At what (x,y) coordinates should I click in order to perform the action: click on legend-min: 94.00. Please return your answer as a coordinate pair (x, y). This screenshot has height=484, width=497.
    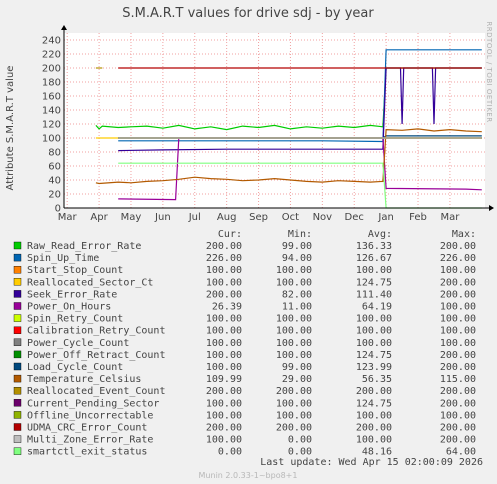
    Looking at the image, I should click on (297, 258).